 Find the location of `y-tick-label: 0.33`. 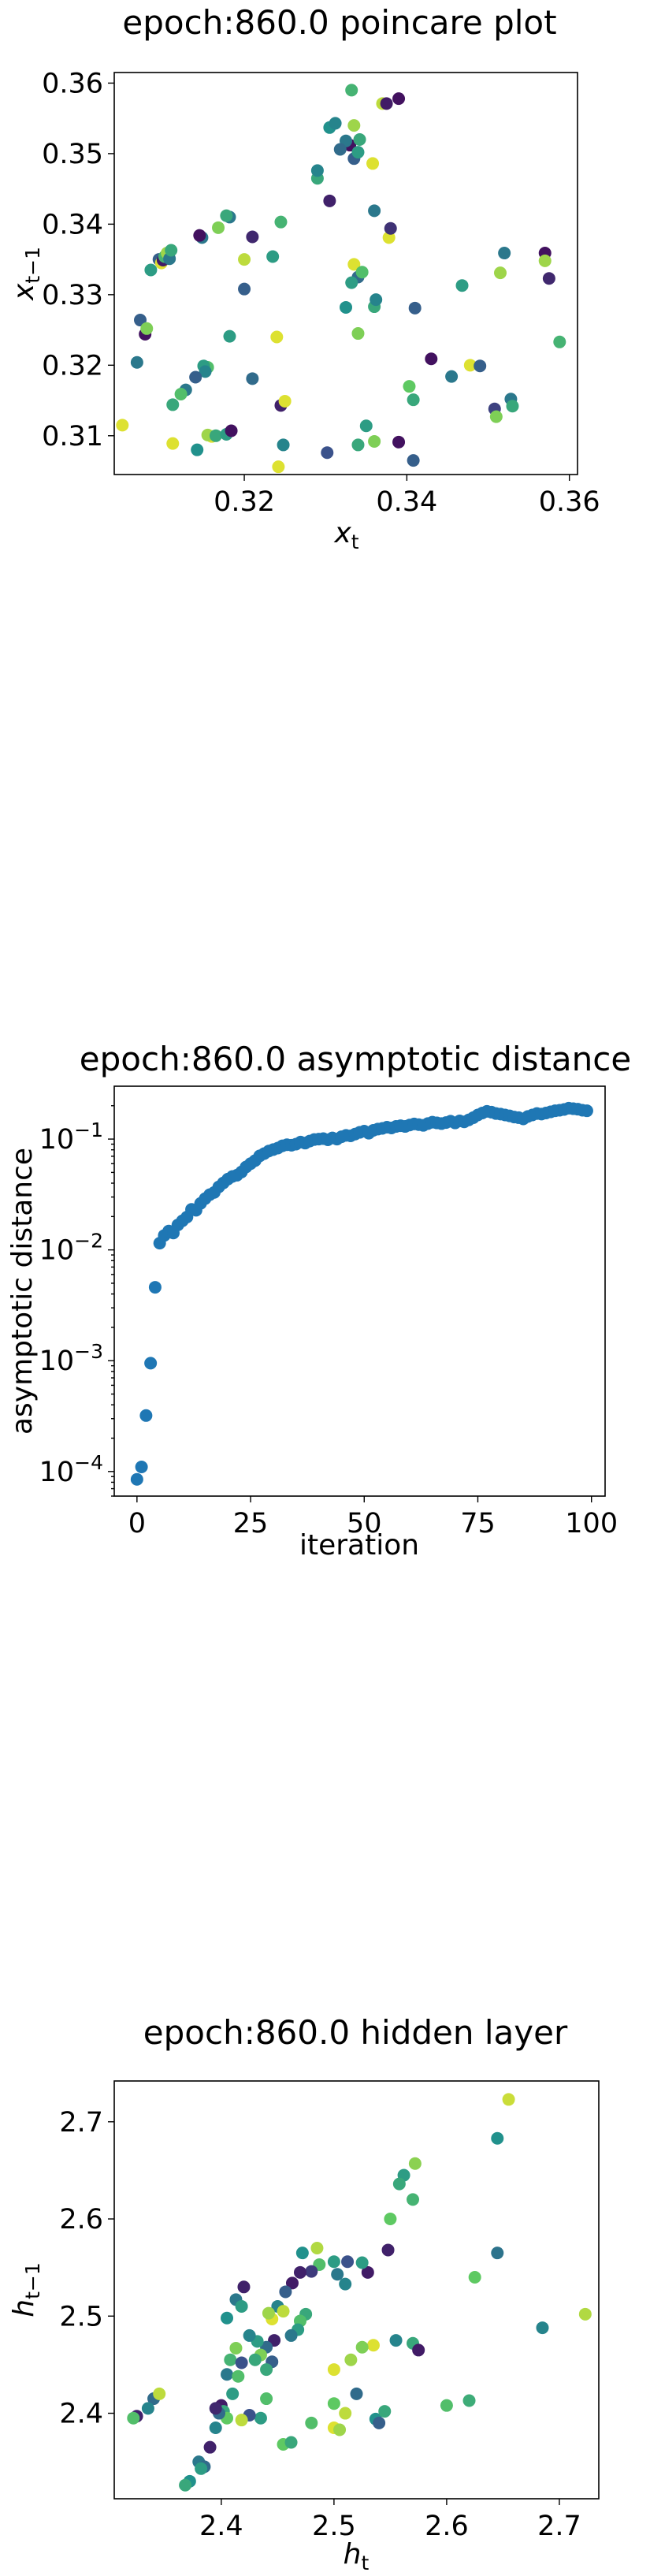

y-tick-label: 0.33 is located at coordinates (72, 295).